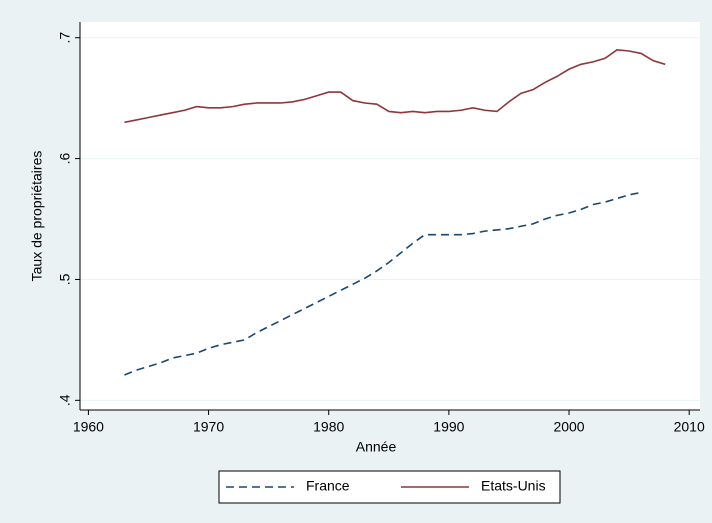 Image resolution: width=712 pixels, height=523 pixels. I want to click on x-tick-label: 1980, so click(328, 427).